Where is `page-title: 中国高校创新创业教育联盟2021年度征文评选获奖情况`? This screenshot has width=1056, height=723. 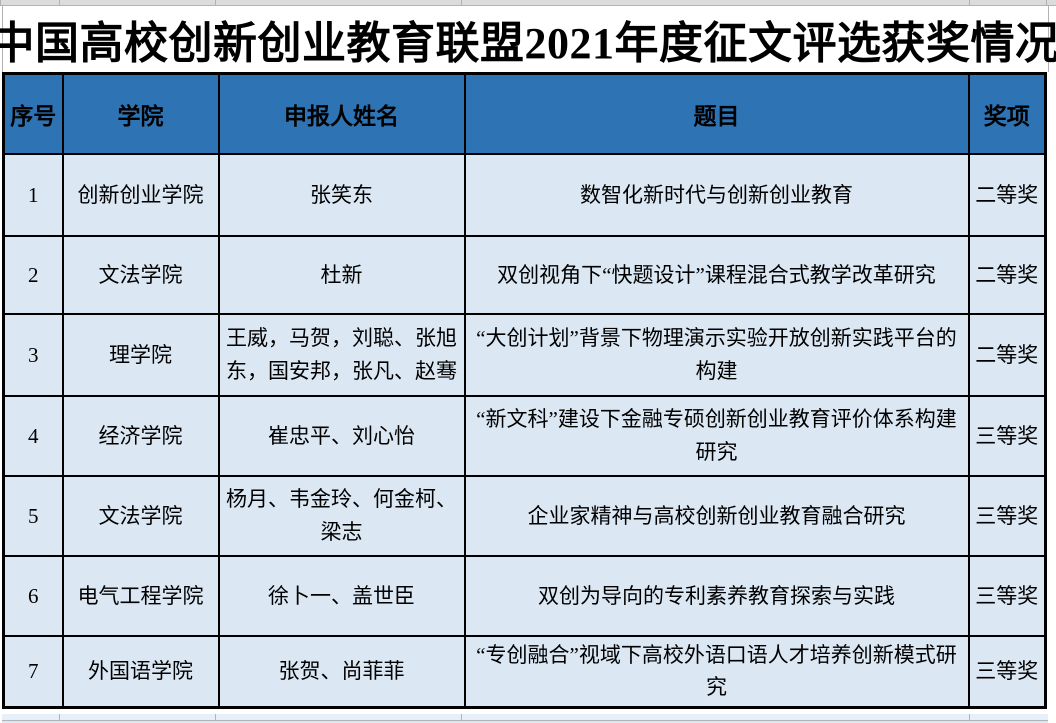 page-title: 中国高校创新创业教育联盟2021年度征文评选获奖情况 is located at coordinates (528, 43).